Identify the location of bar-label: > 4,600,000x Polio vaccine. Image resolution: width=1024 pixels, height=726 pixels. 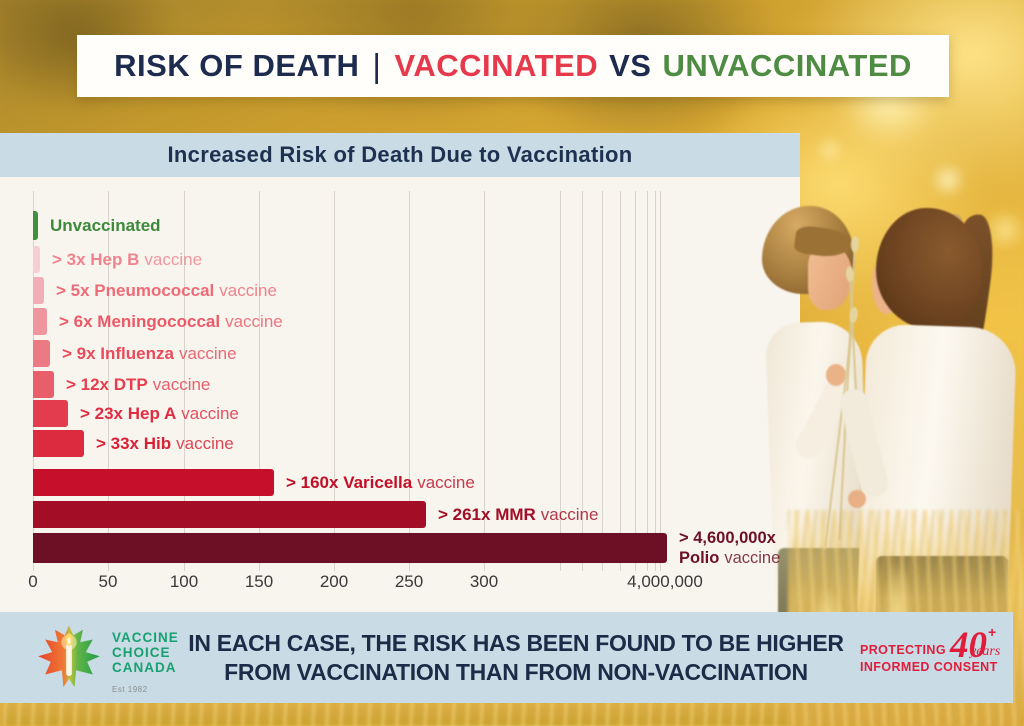
(730, 548).